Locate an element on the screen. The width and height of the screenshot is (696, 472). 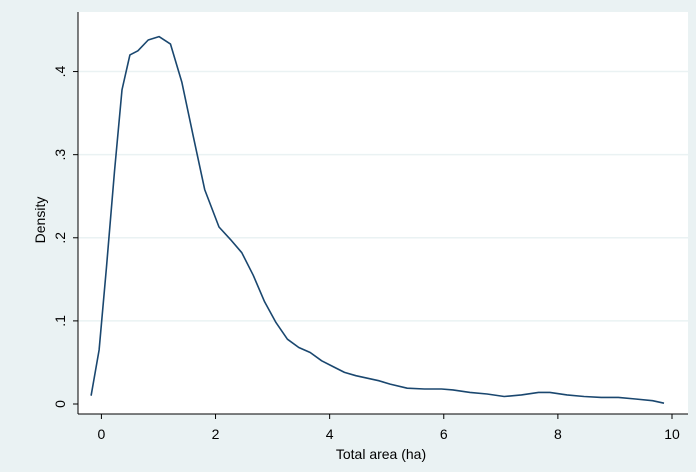
y-axis-title: Density is located at coordinates (40, 220).